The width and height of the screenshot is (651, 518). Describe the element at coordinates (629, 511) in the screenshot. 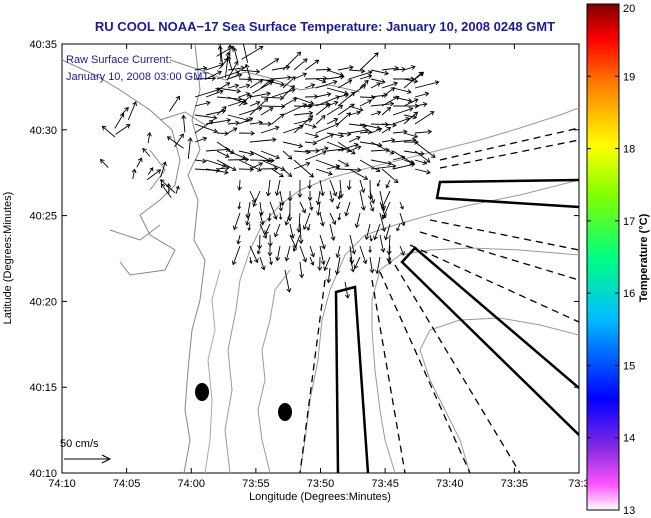

I see `colorbar-tick-label: 13` at that location.